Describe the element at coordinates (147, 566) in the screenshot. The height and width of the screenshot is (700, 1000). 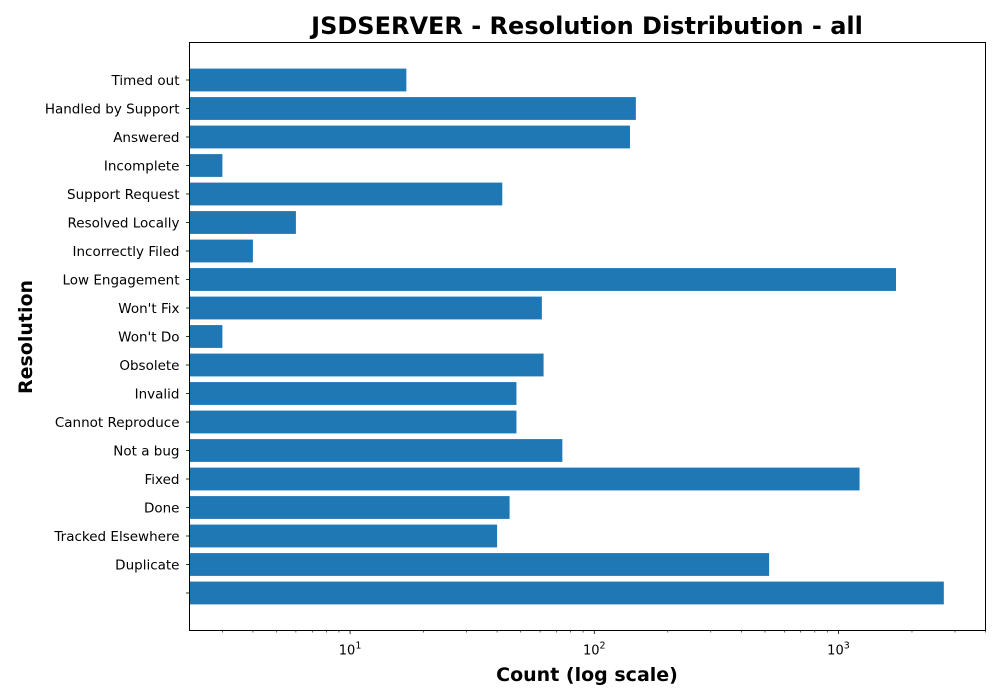
I see `y-tick-label: Duplicate` at that location.